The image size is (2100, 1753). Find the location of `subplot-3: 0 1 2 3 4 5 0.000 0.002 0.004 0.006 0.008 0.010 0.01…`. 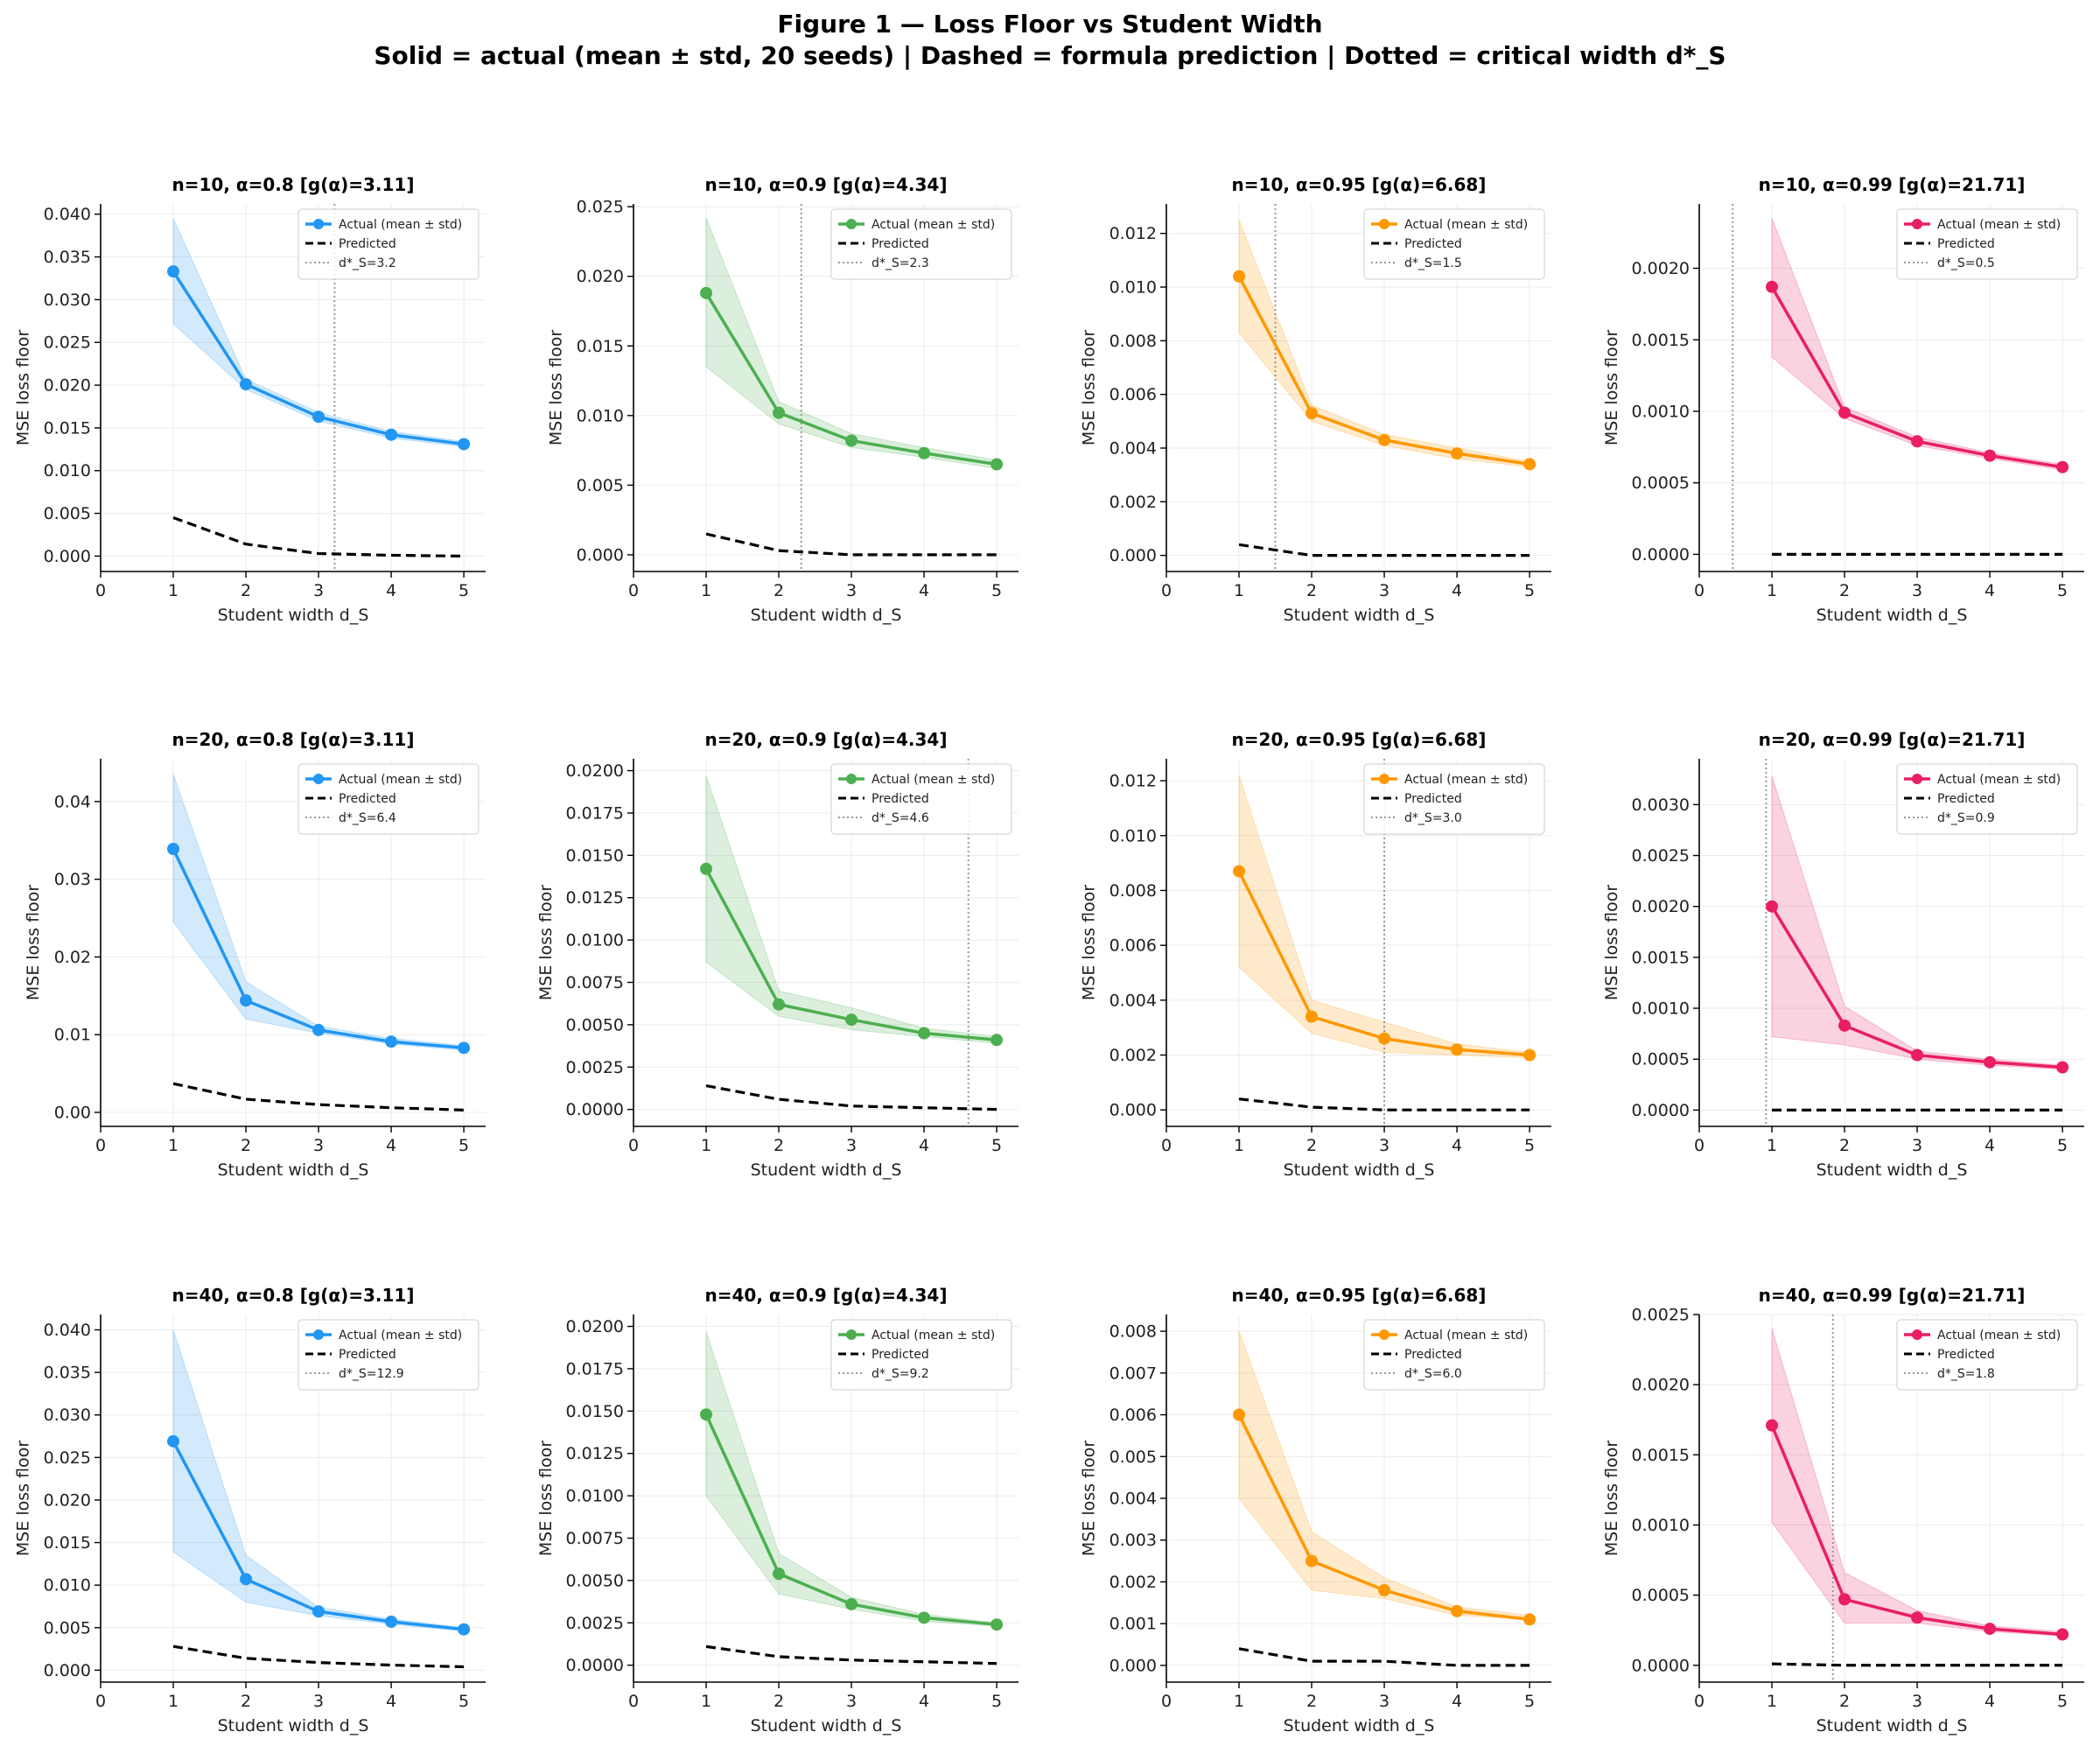

subplot-3: 0 1 2 3 4 5 0.000 0.002 0.004 0.006 0.008 0.010 0.01… is located at coordinates (1315, 399).